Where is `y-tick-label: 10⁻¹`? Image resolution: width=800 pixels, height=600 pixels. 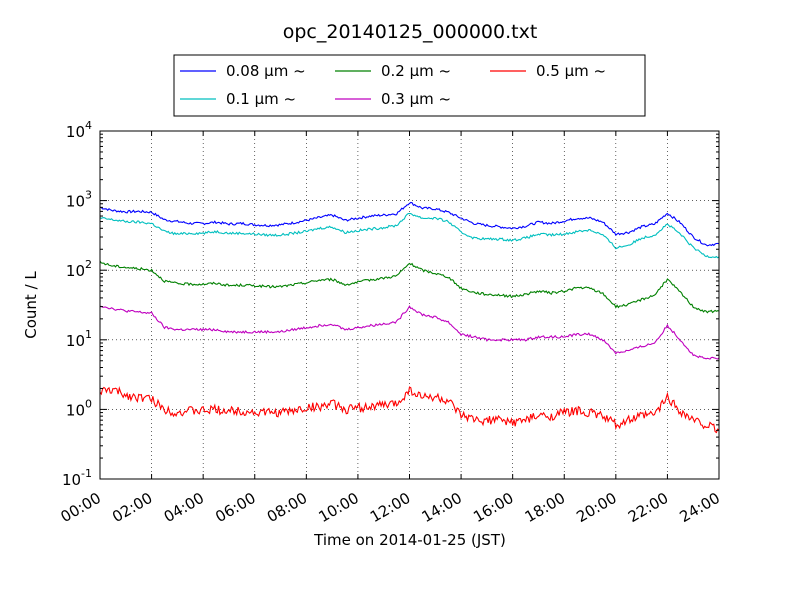
y-tick-label: 10⁻¹ is located at coordinates (77, 478).